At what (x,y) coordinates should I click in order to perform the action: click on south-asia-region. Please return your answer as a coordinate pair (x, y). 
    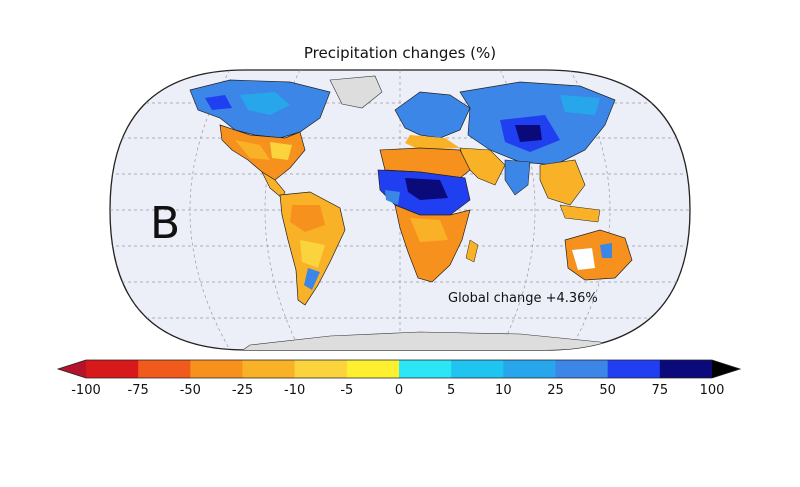
    Looking at the image, I should click on (517, 177).